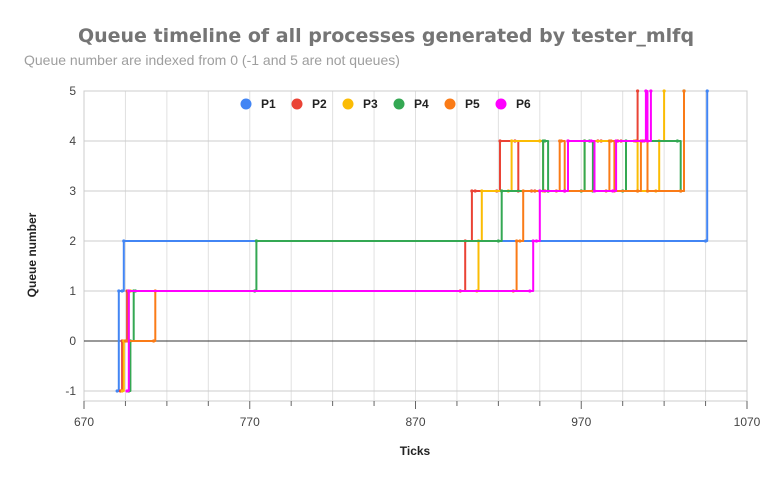  What do you see at coordinates (72, 241) in the screenshot?
I see `y-tick-label: 2` at bounding box center [72, 241].